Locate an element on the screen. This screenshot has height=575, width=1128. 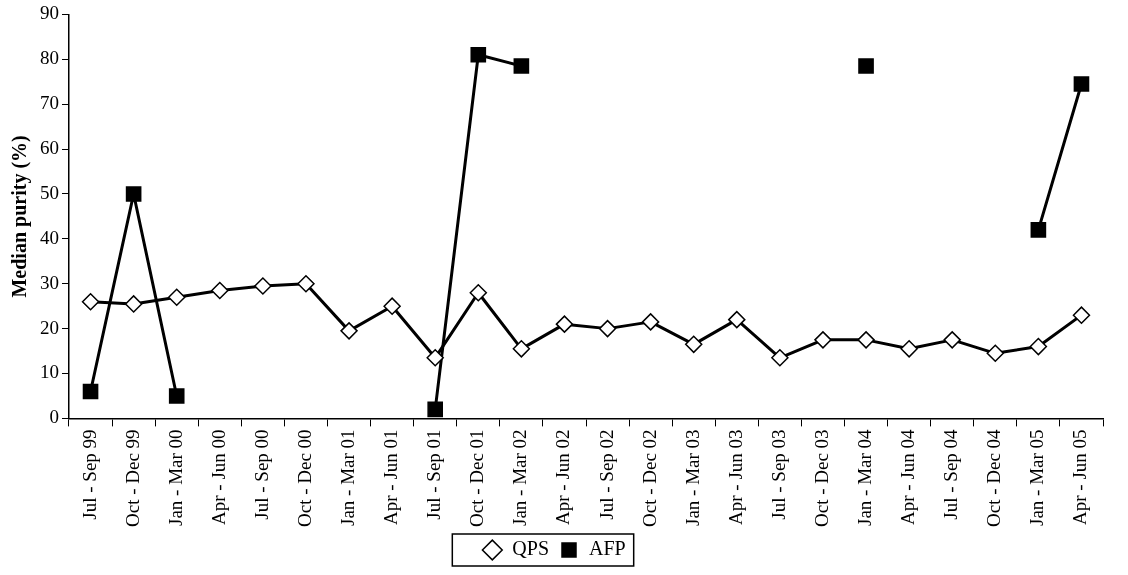
x-tick-label: Jan - Mar 04 is located at coordinates (865, 477).